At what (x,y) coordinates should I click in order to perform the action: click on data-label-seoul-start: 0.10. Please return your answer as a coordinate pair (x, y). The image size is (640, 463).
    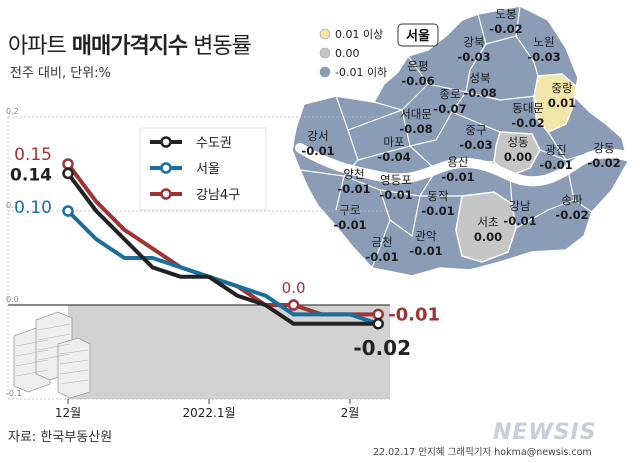
    Looking at the image, I should click on (33, 208).